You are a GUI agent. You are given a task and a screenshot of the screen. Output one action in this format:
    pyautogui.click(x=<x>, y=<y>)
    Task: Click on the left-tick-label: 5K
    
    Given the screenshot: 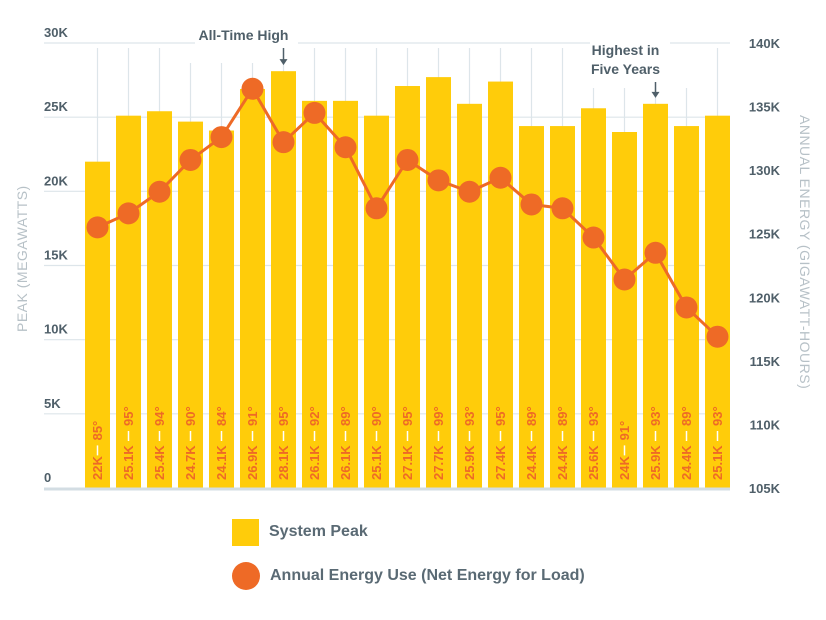 What is the action you would take?
    pyautogui.click(x=52, y=403)
    